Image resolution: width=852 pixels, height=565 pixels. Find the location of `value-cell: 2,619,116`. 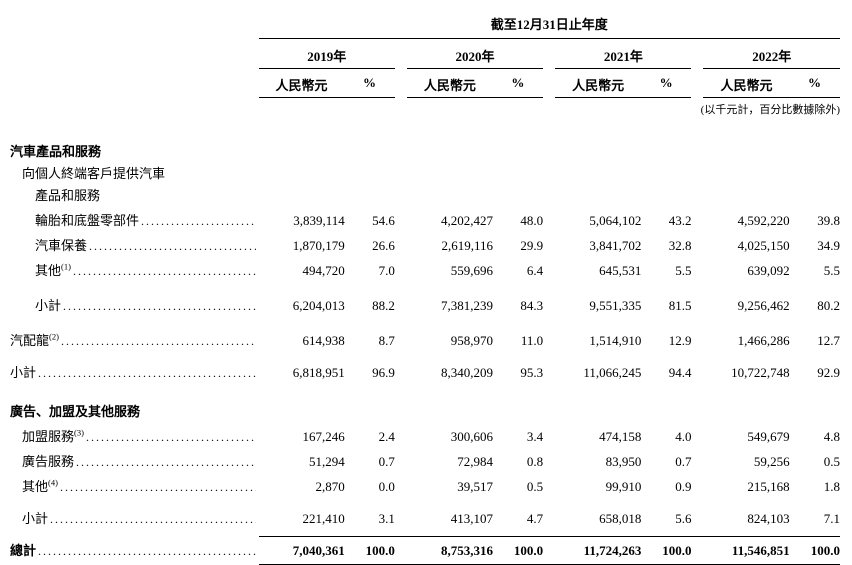

value-cell: 2,619,116 is located at coordinates (467, 245).